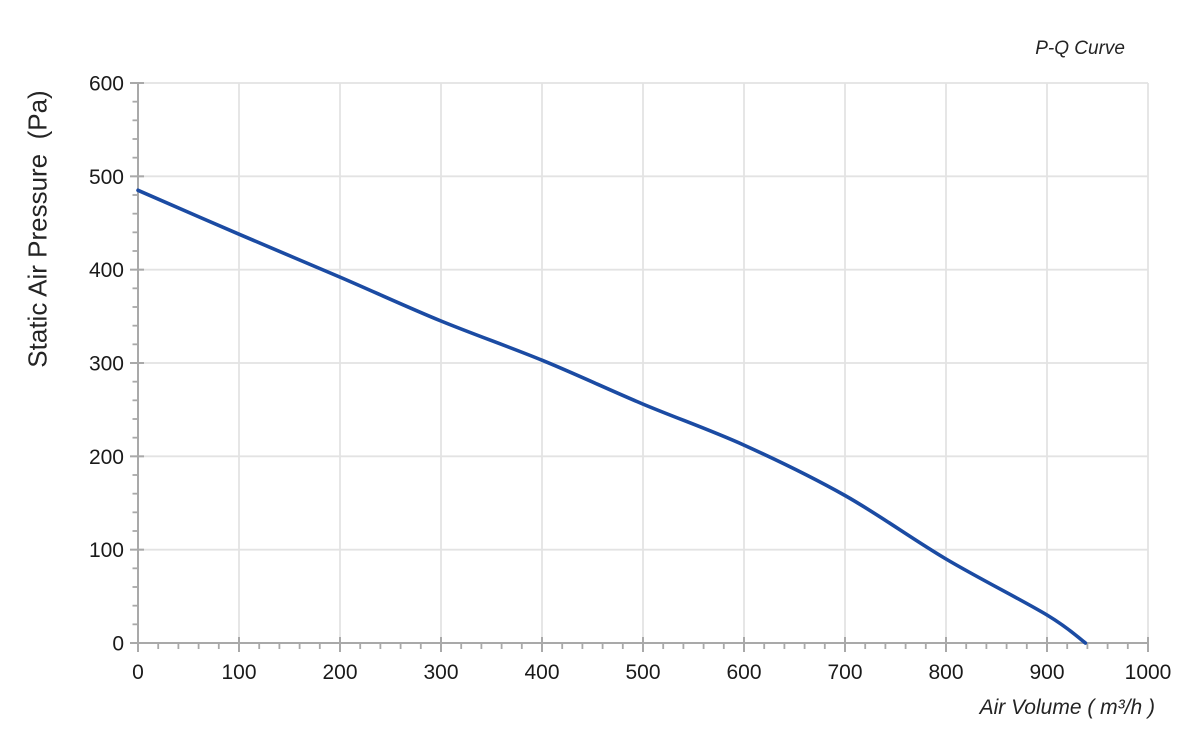 This screenshot has width=1200, height=731. I want to click on x-tick-label: 400, so click(541, 672).